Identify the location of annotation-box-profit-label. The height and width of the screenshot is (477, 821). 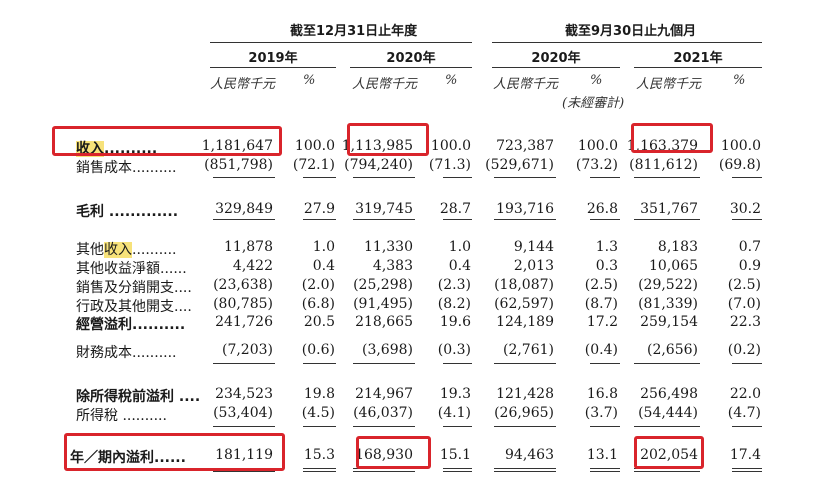
(174, 452).